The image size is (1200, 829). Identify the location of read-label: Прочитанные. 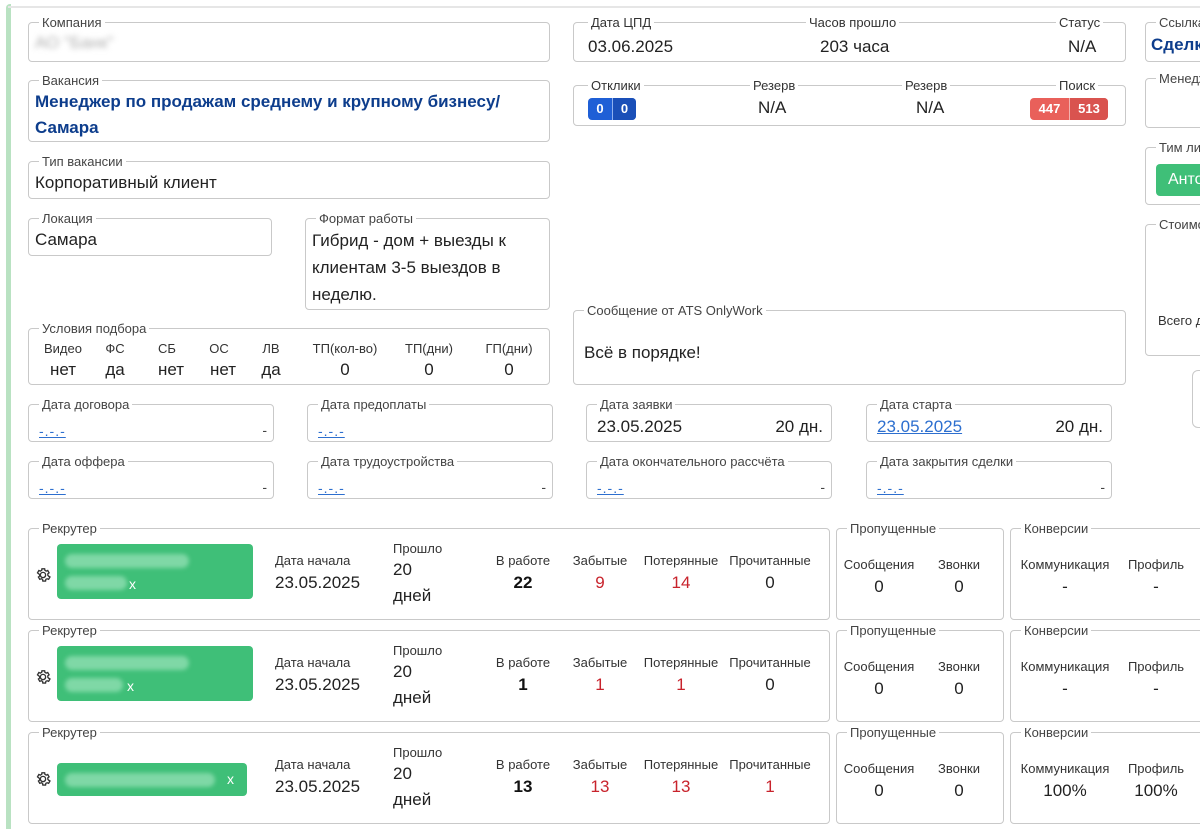
(770, 764).